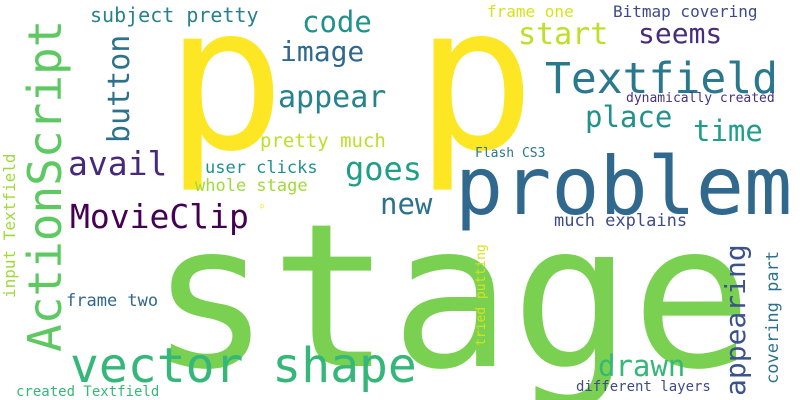 This screenshot has width=800, height=400. What do you see at coordinates (119, 88) in the screenshot?
I see `word-button: button` at bounding box center [119, 88].